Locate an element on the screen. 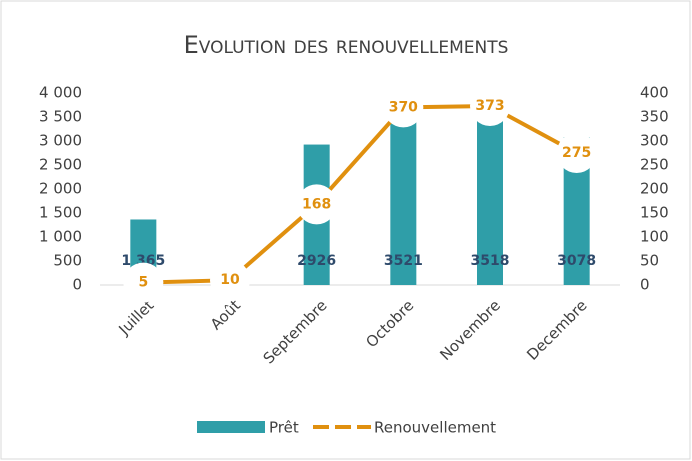  bar-label: 3518 is located at coordinates (490, 261).